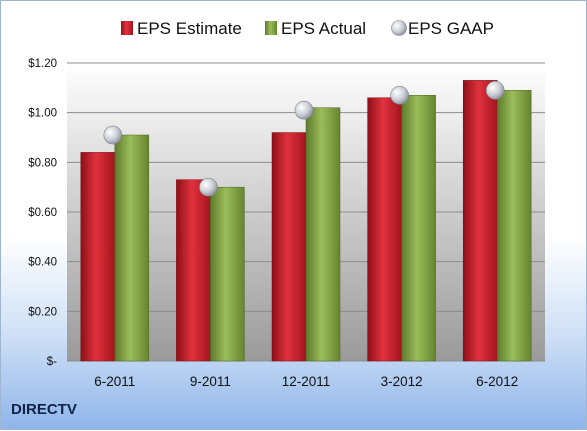 This screenshot has height=431, width=587. Describe the element at coordinates (189, 28) in the screenshot. I see `legend-eps-estimate-label: EPS Estimate` at that location.